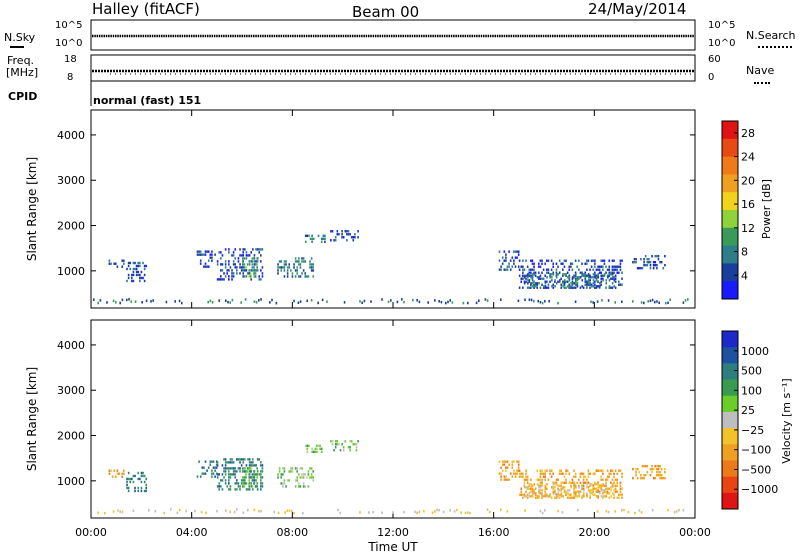  What do you see at coordinates (748, 180) in the screenshot?
I see `colorbar-tick-label: 20` at bounding box center [748, 180].